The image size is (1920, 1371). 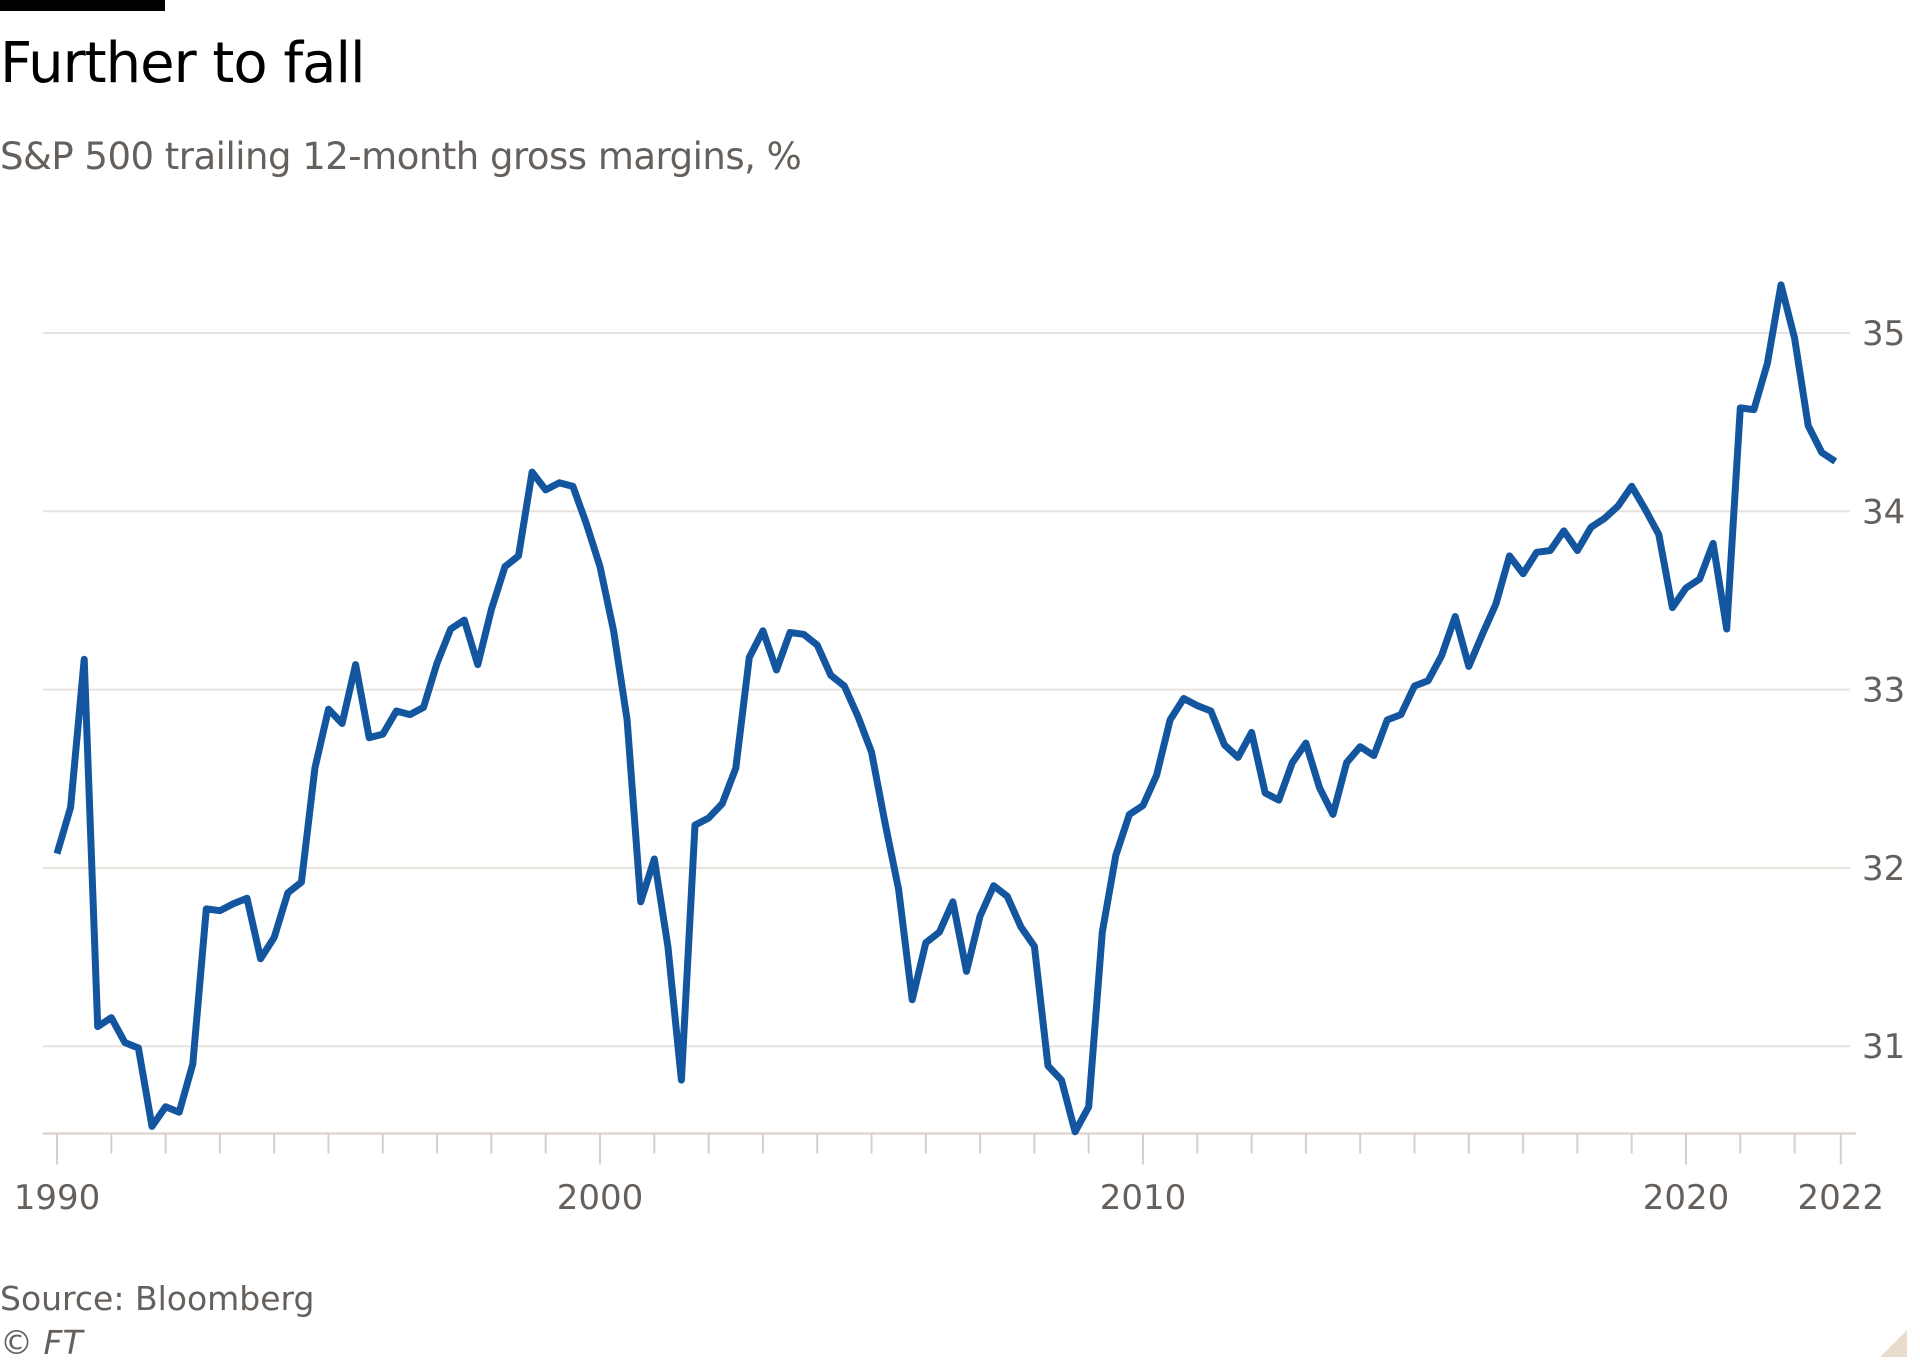 I want to click on x-axis: 1990 2000 2010 2020 2022, so click(x=949, y=1175).